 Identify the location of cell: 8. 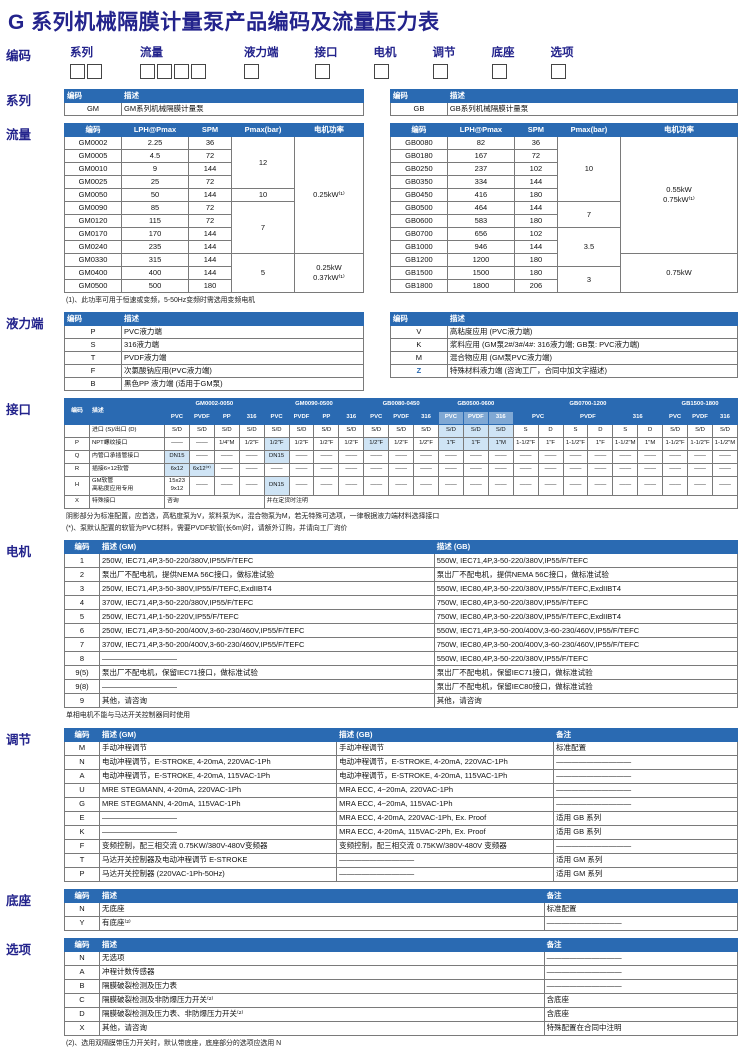
(82, 659).